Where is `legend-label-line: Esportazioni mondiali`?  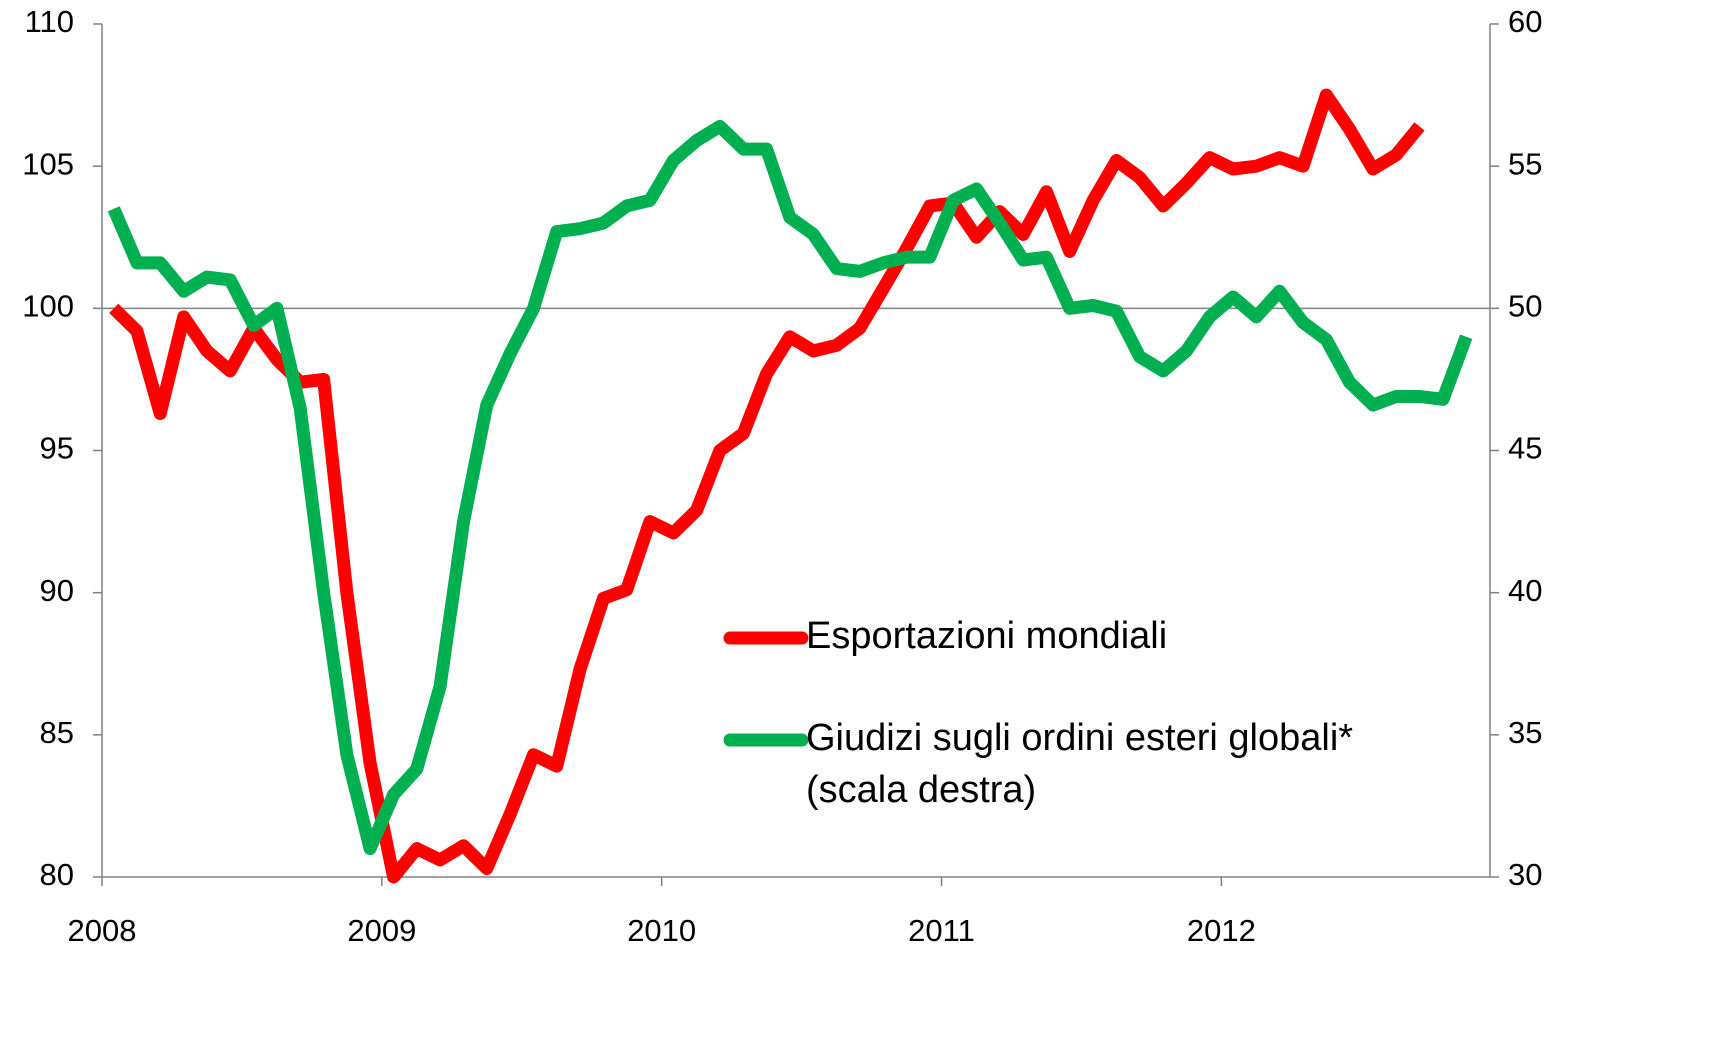
legend-label-line: Esportazioni mondiali is located at coordinates (986, 636).